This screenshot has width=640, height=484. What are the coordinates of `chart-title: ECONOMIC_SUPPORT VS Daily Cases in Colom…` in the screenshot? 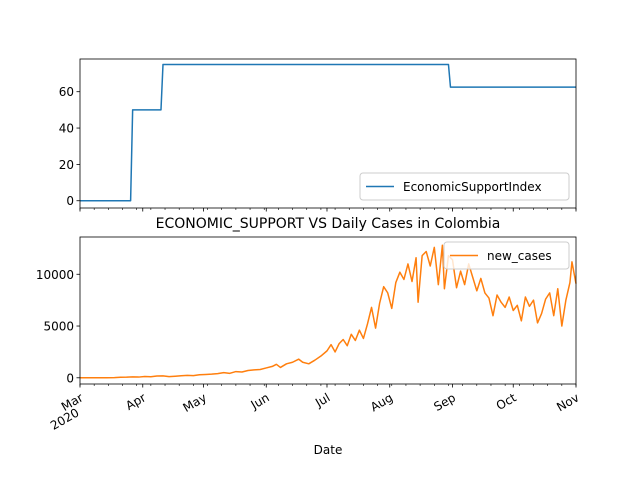 It's located at (328, 224).